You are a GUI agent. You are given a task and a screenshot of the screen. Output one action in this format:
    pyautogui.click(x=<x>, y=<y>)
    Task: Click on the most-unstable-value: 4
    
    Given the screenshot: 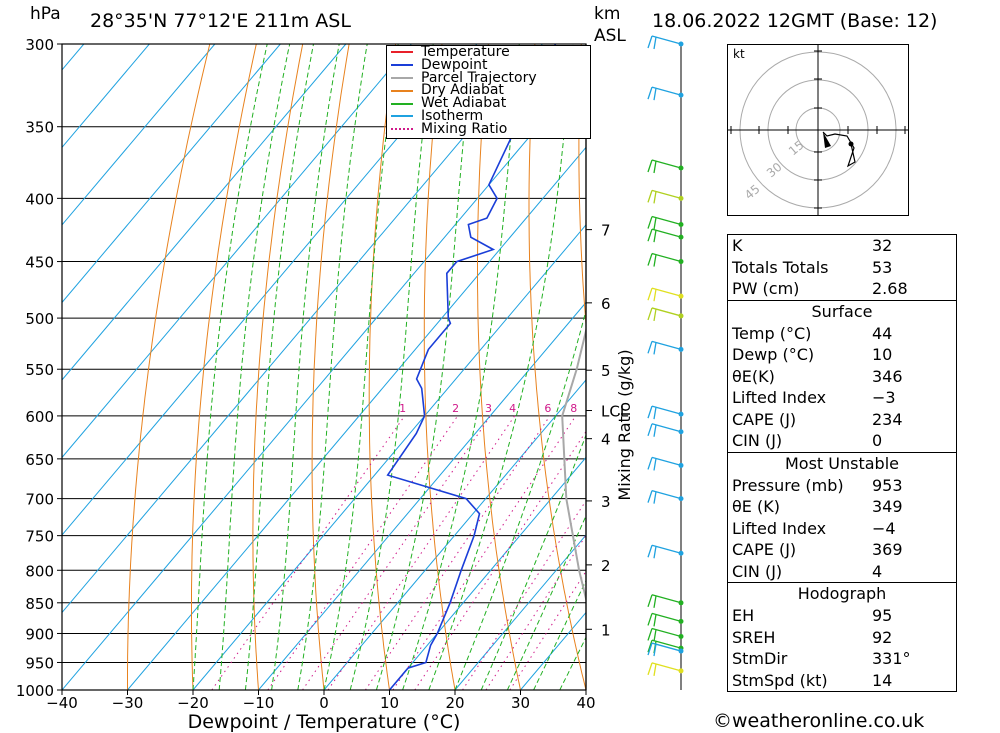 What is the action you would take?
    pyautogui.click(x=877, y=571)
    